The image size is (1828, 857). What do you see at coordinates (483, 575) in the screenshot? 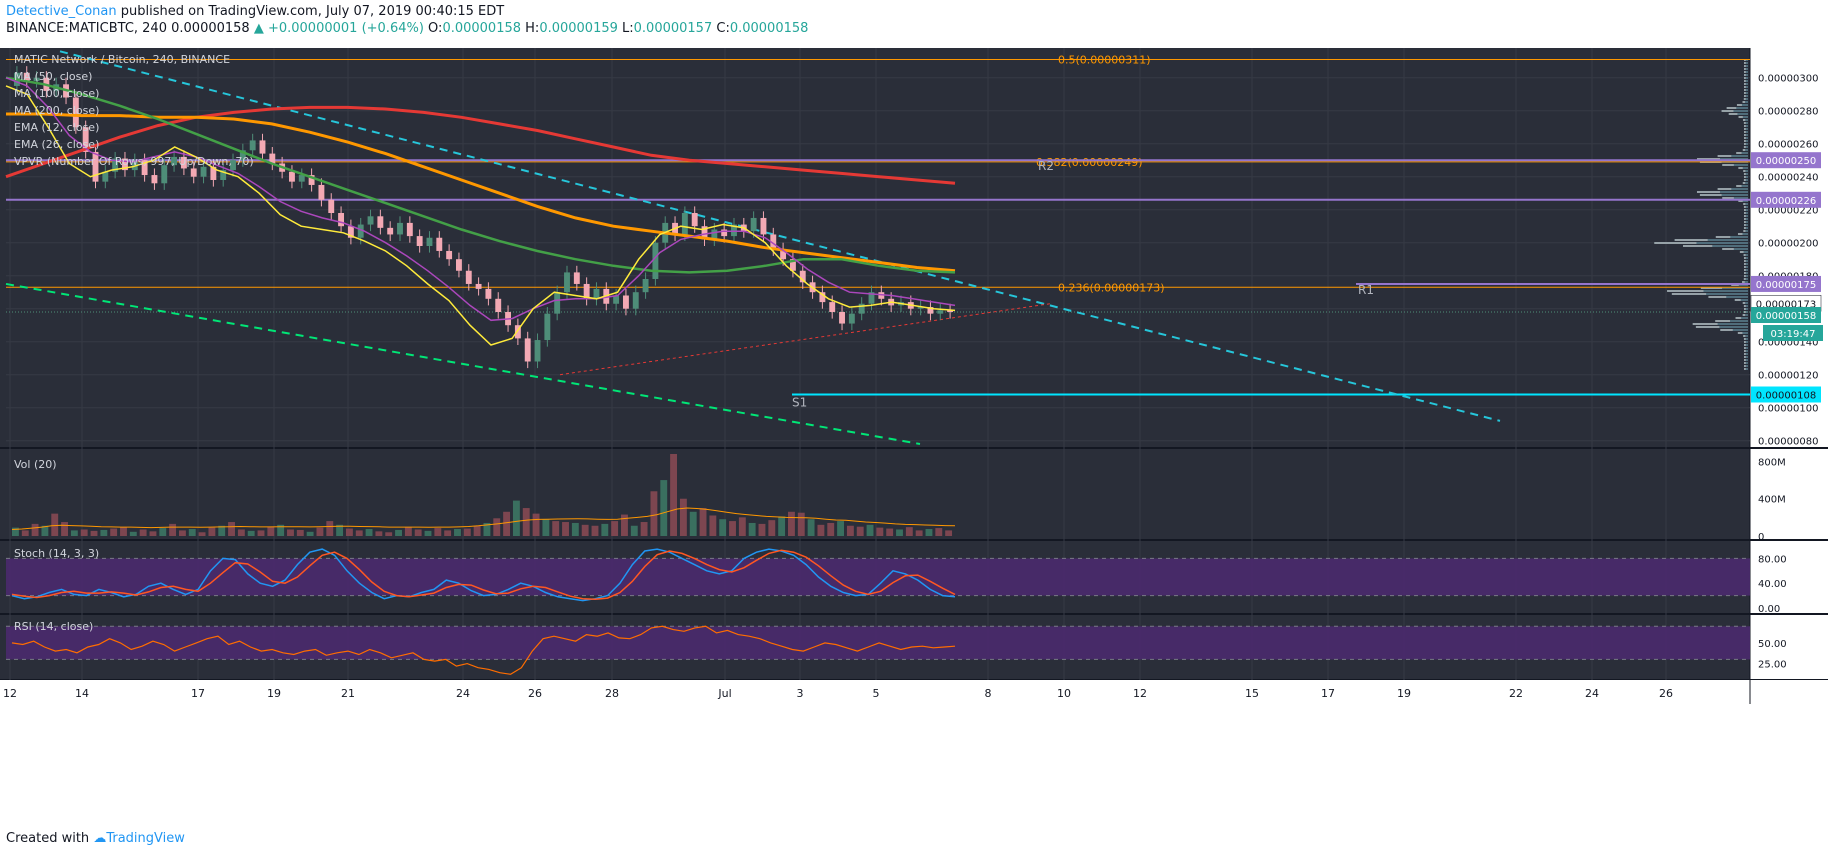
I see `stoch-d-line` at bounding box center [483, 575].